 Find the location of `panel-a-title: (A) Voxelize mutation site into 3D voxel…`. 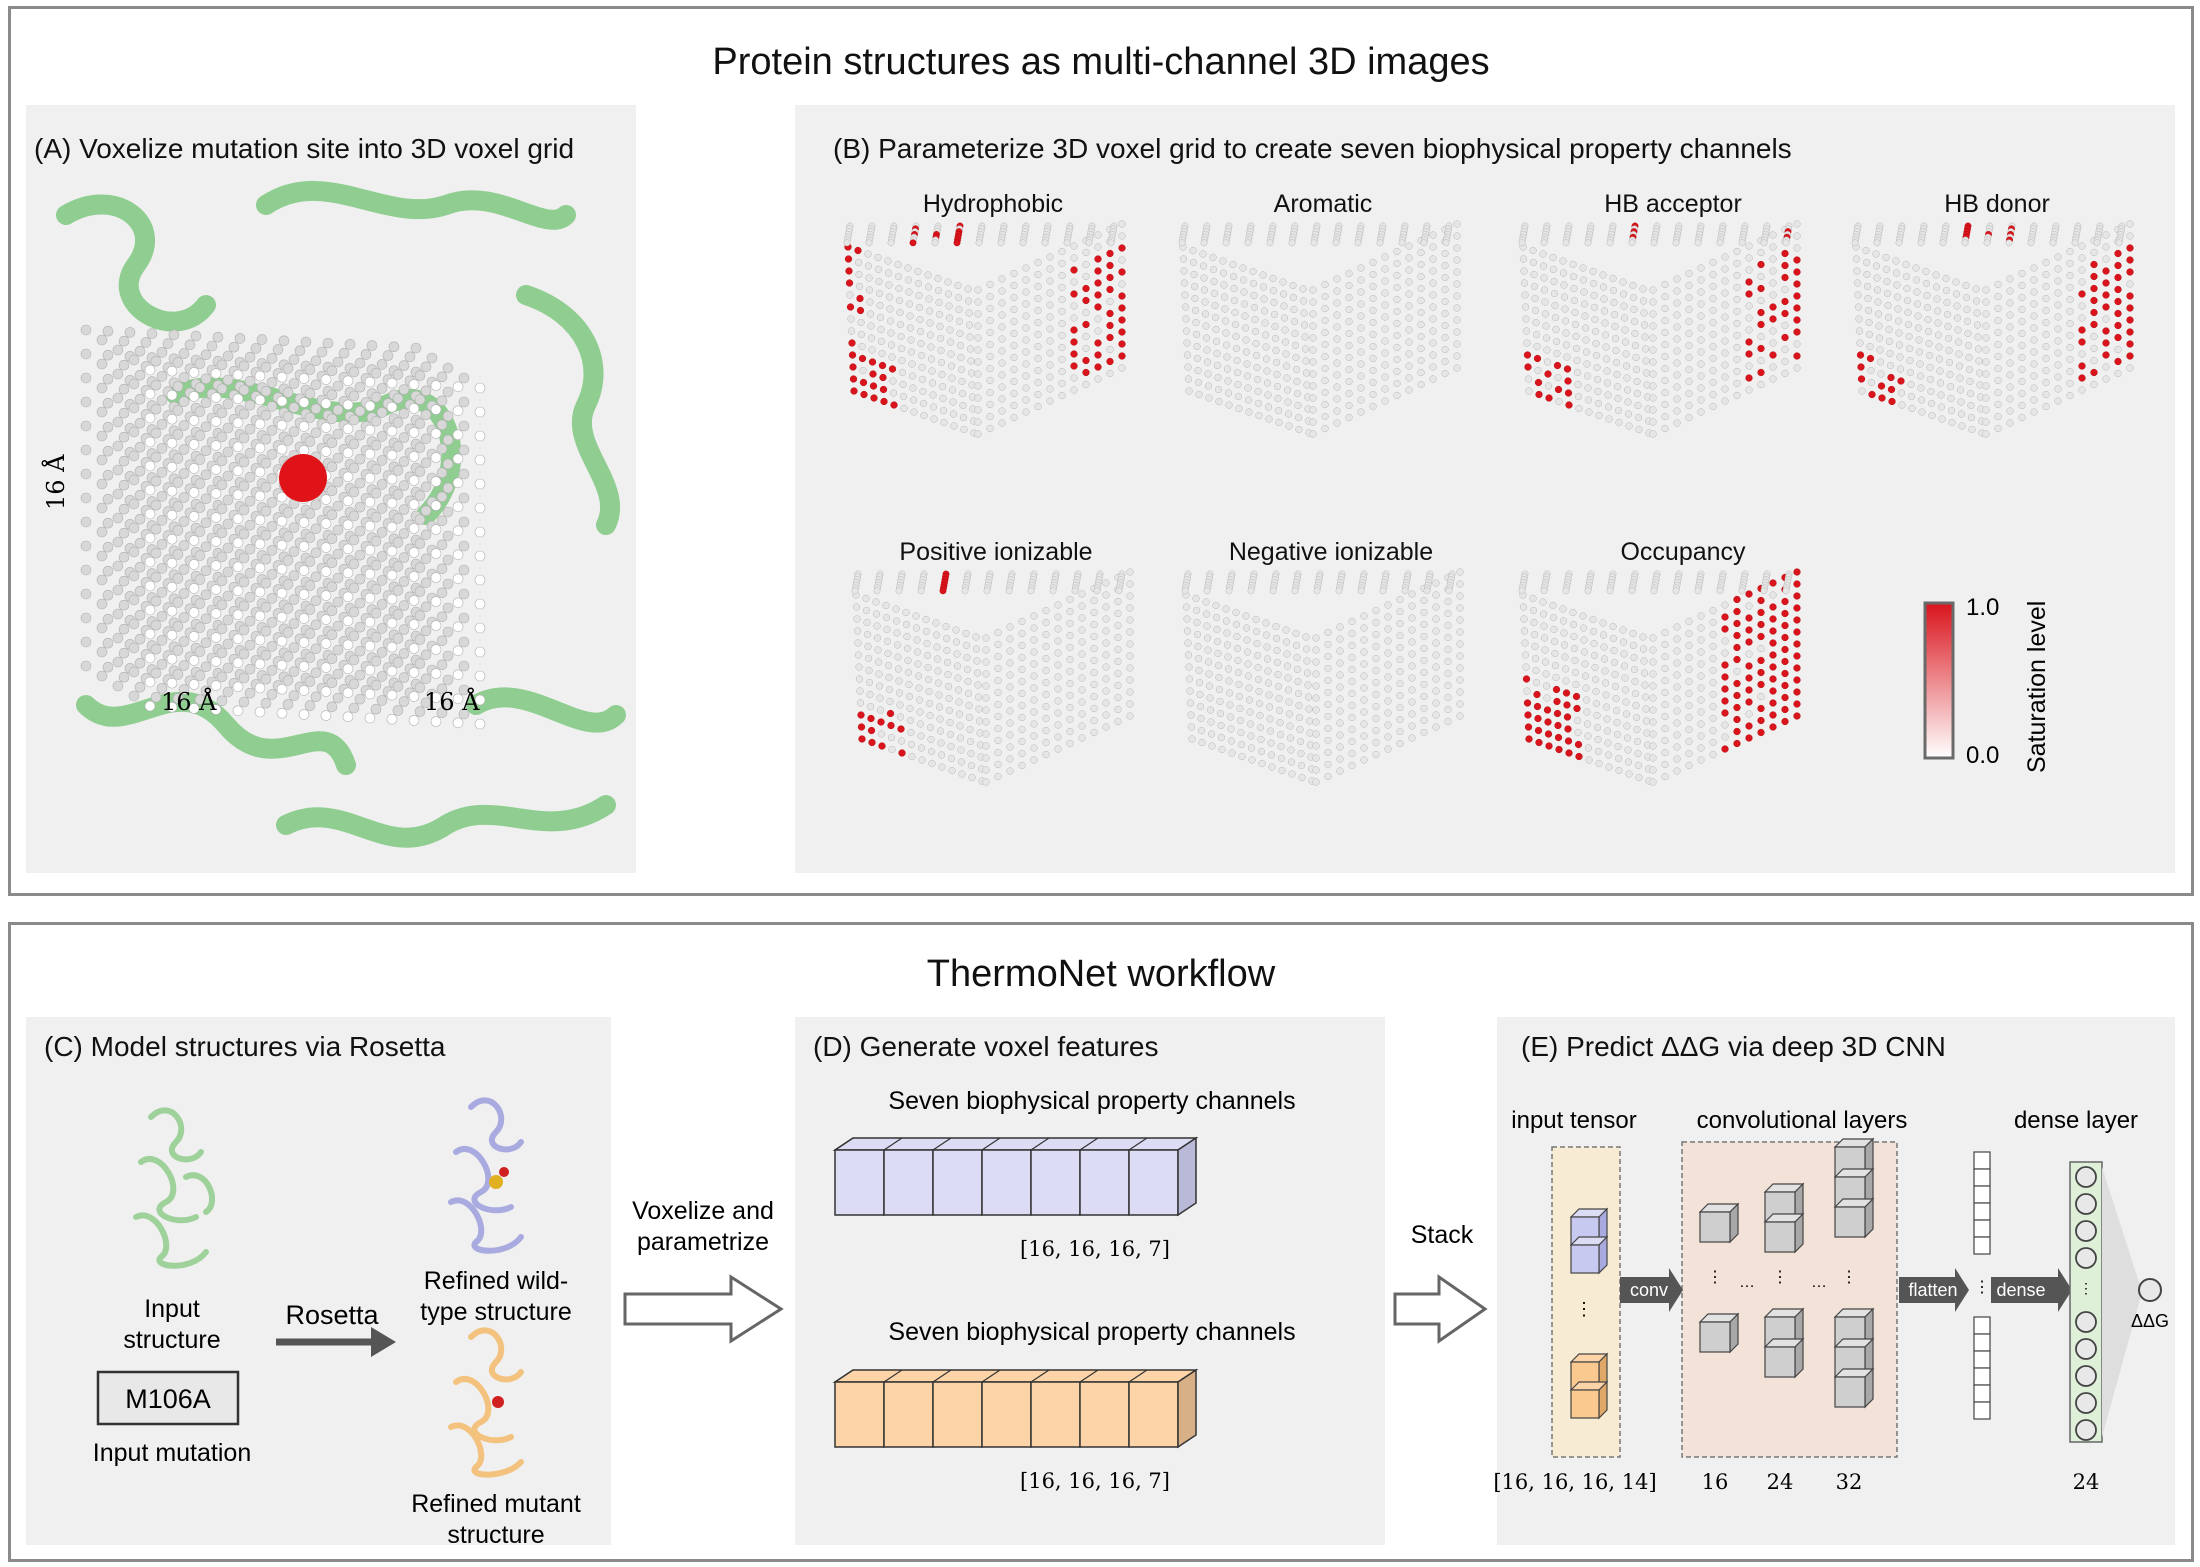

panel-a-title: (A) Voxelize mutation site into 3D voxel… is located at coordinates (304, 148).